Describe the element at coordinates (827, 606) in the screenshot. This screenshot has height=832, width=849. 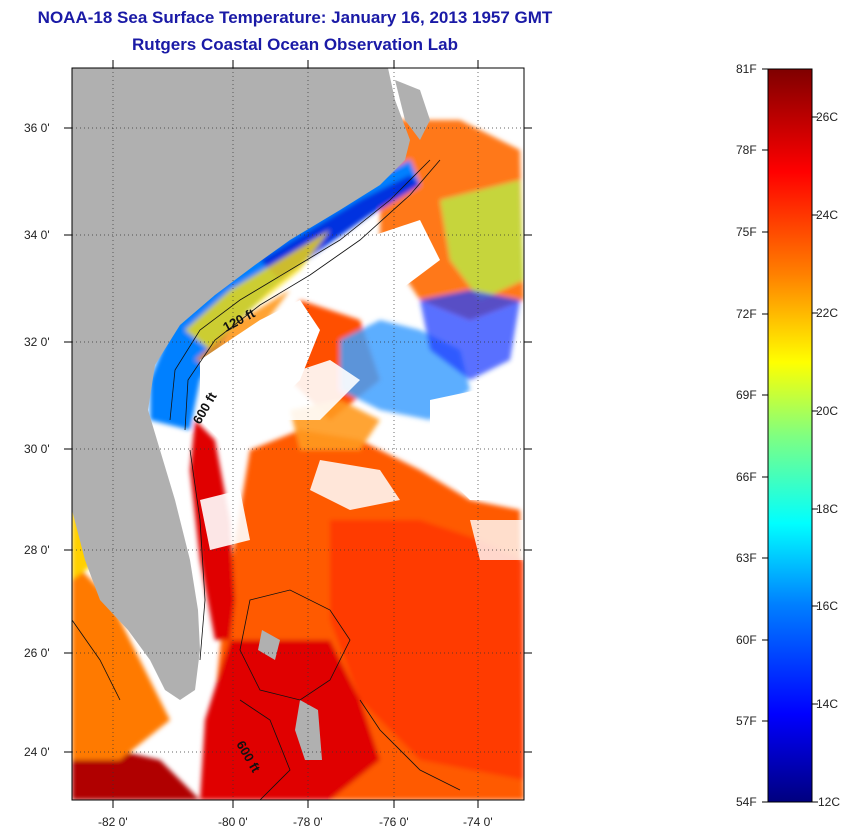
I see `cb-label-16c: 16C` at that location.